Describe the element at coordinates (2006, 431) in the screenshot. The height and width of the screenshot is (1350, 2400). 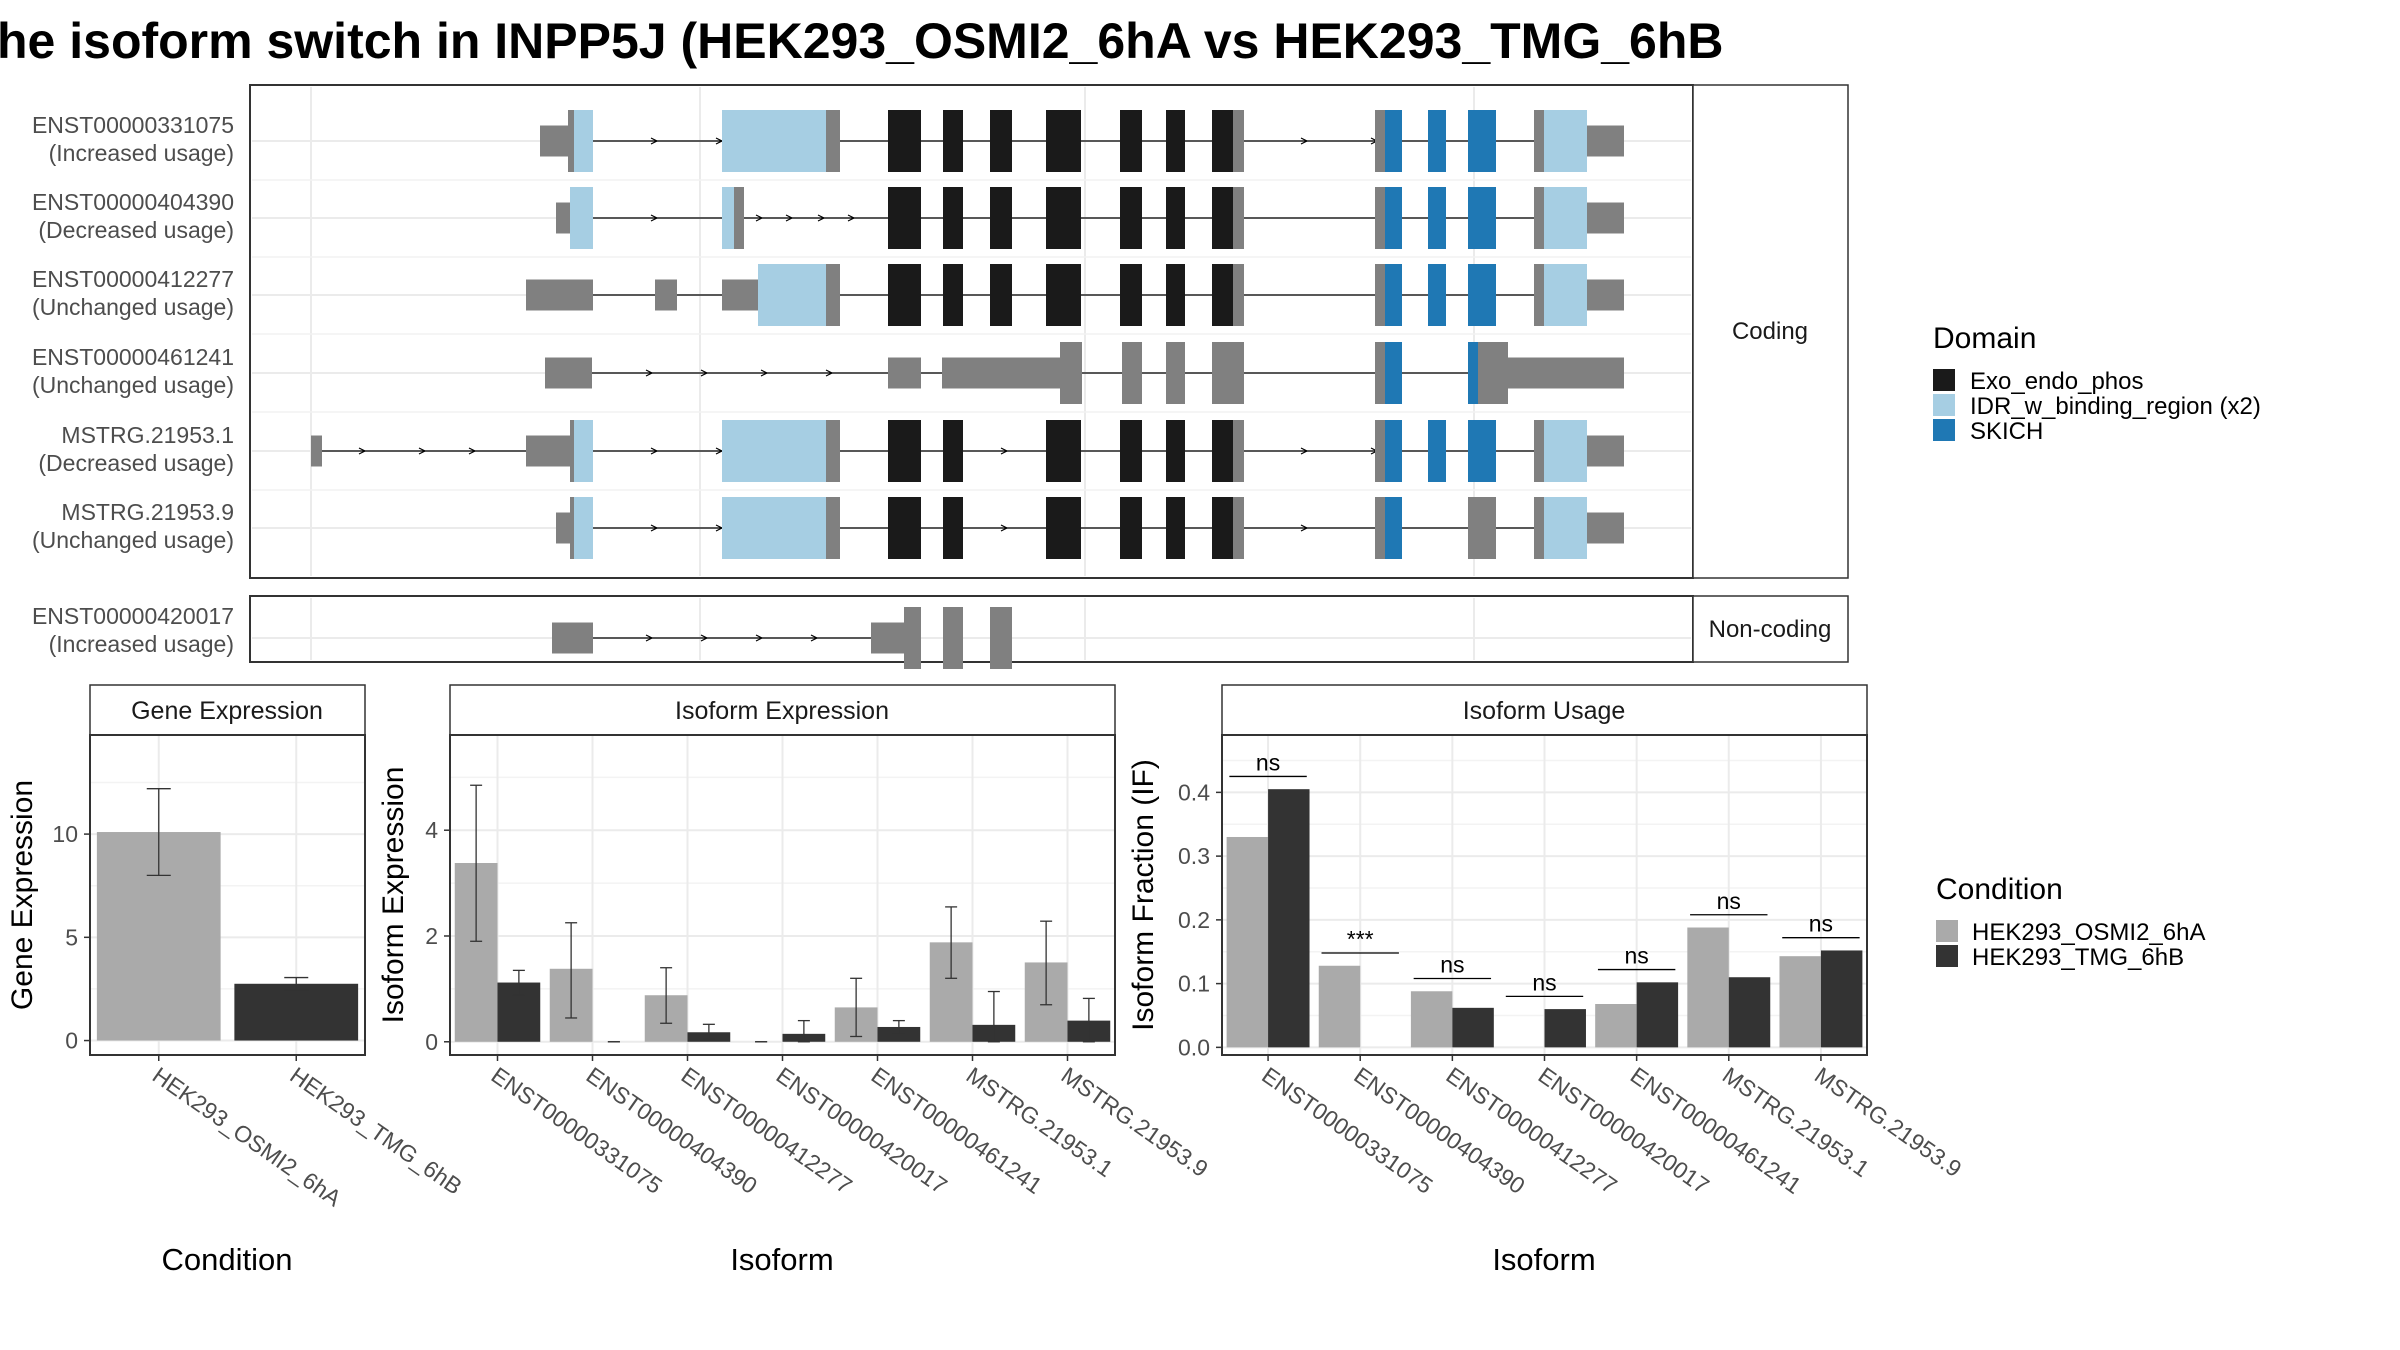
I see `legend-label: SKICH` at that location.